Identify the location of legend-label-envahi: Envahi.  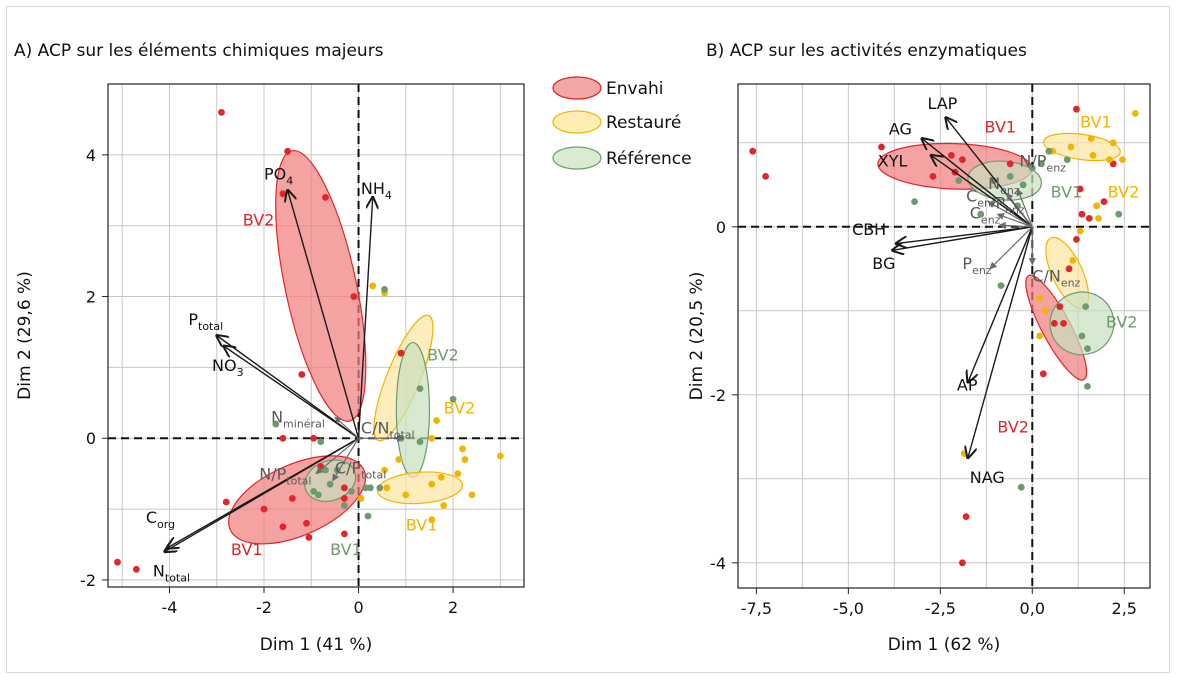
(635, 89).